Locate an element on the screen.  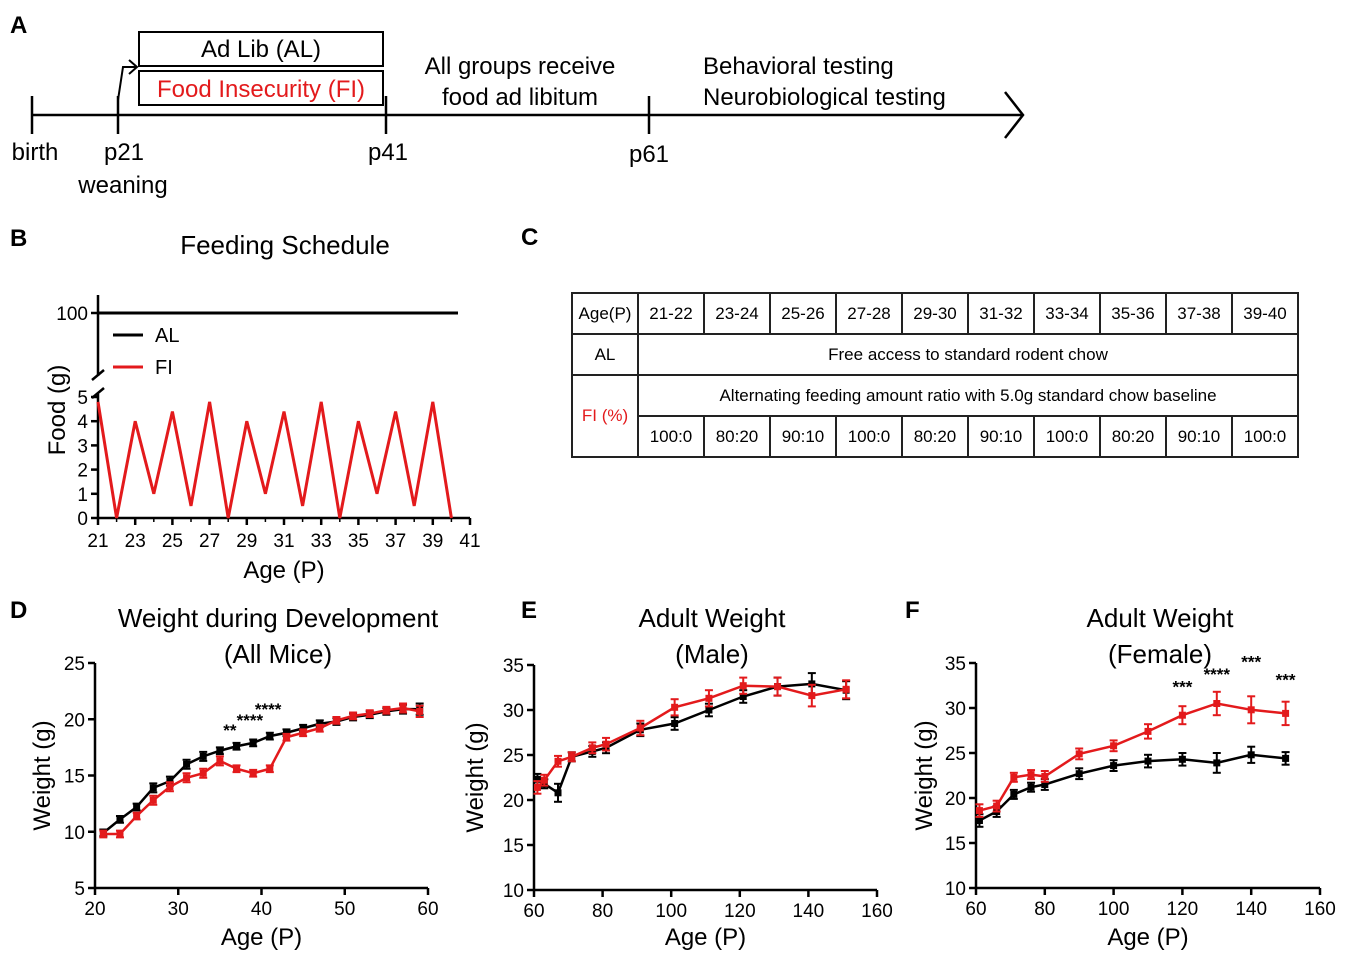
note-line-2: food ad libitum is located at coordinates (520, 97).